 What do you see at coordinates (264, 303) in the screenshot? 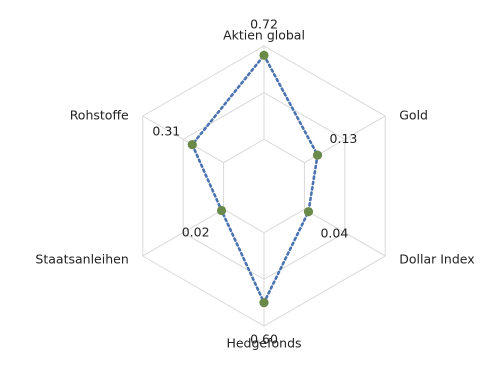
I see `data-point-hedgefonds` at bounding box center [264, 303].